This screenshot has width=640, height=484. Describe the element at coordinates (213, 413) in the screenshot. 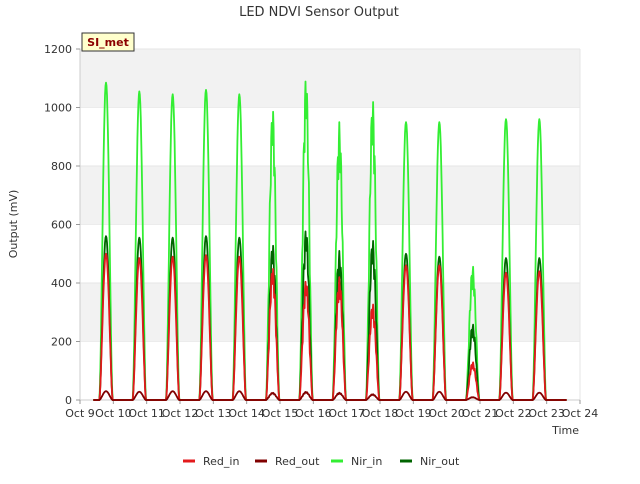

I see `x-tick-label: Oct 13` at that location.